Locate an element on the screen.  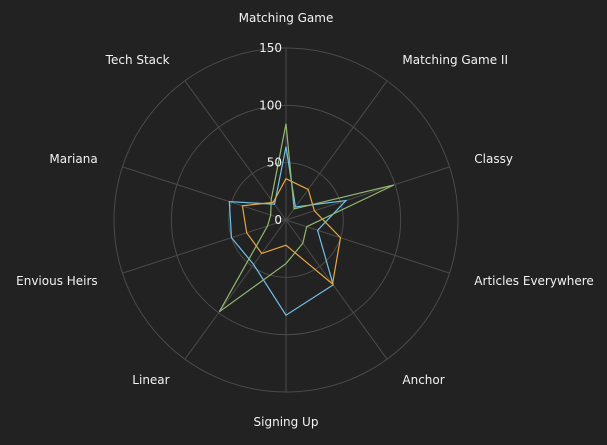
axis-spoke-tech-stack is located at coordinates (235, 150).